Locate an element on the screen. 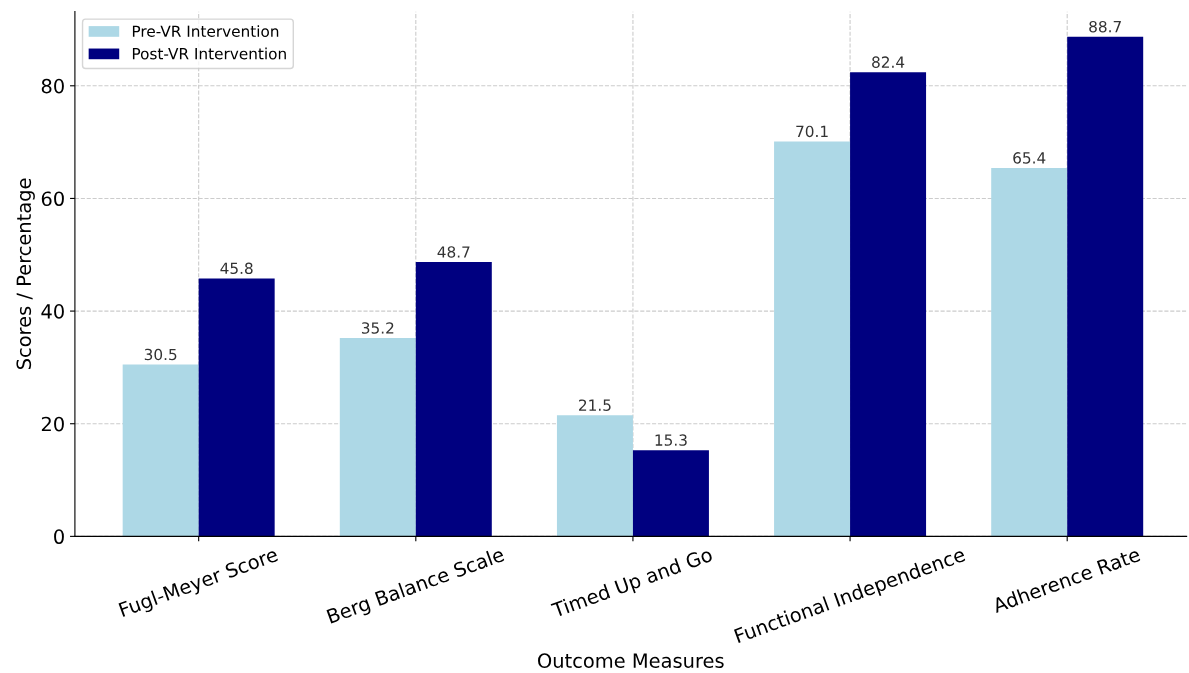 The width and height of the screenshot is (1189, 673). y-tick-label: 20 is located at coordinates (52, 424).